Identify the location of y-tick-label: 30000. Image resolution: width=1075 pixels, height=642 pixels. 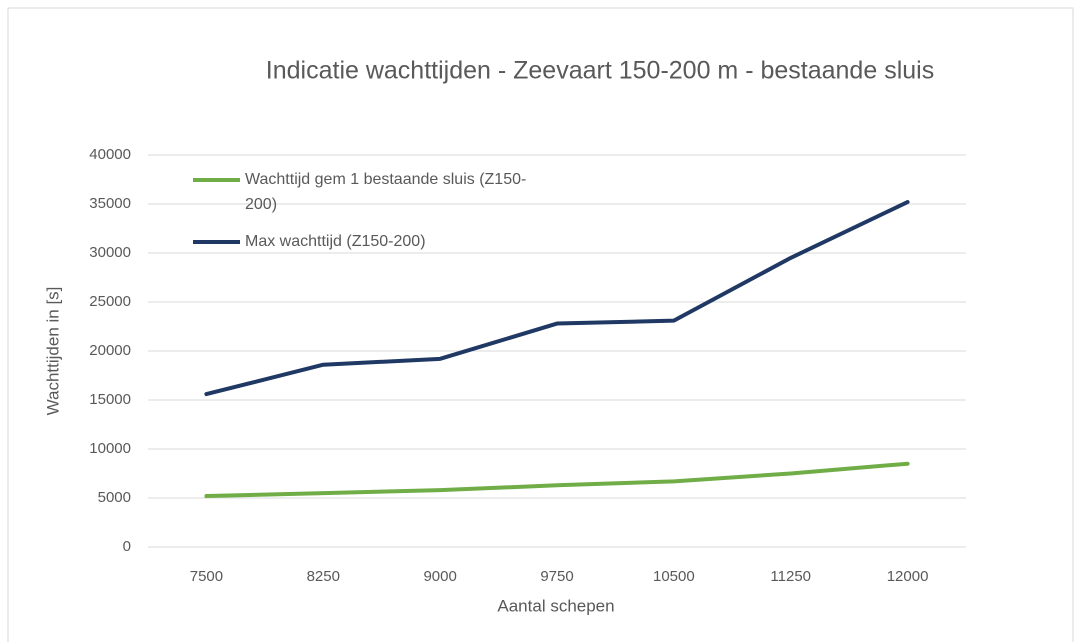
(110, 252).